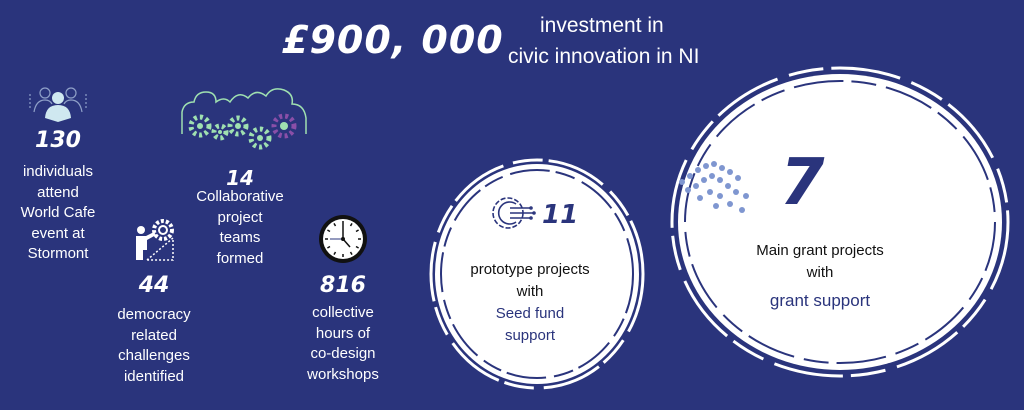 The width and height of the screenshot is (1024, 410). I want to click on stat-number: 44, so click(154, 285).